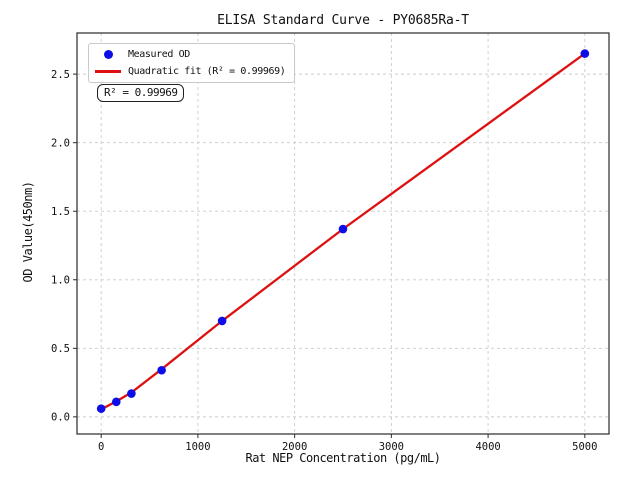 The height and width of the screenshot is (480, 640). What do you see at coordinates (141, 93) in the screenshot?
I see `r-squared-annotation: R² = 0.99969` at bounding box center [141, 93].